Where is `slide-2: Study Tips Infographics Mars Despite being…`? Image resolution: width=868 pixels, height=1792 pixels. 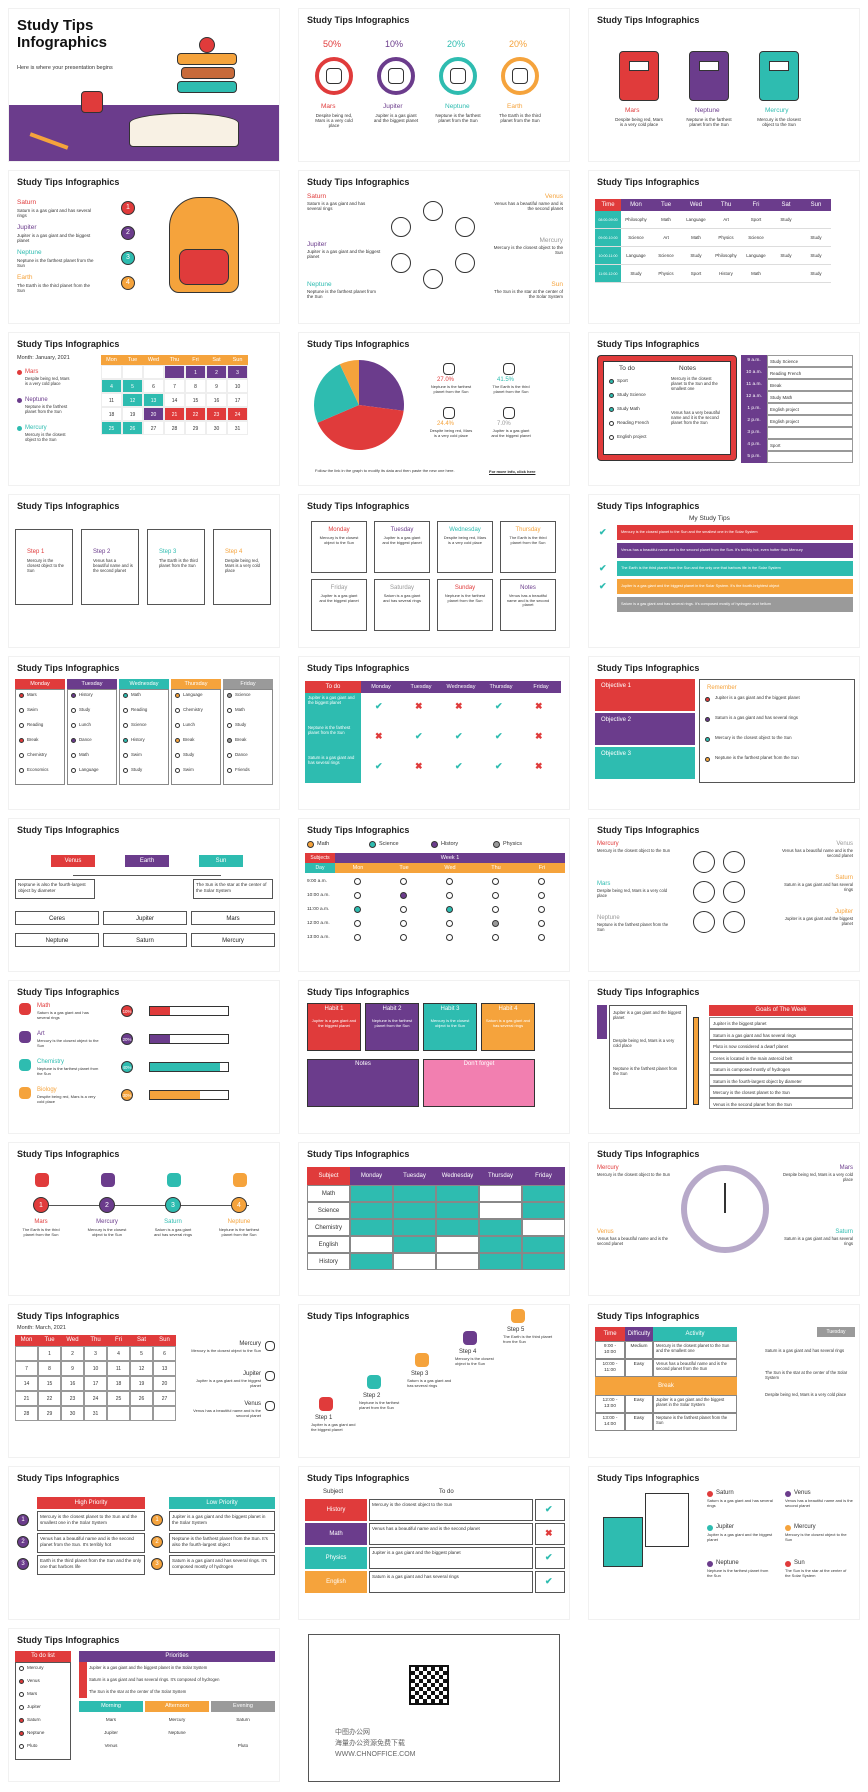 slide-2: Study Tips Infographics Mars Despite being… is located at coordinates (724, 85).